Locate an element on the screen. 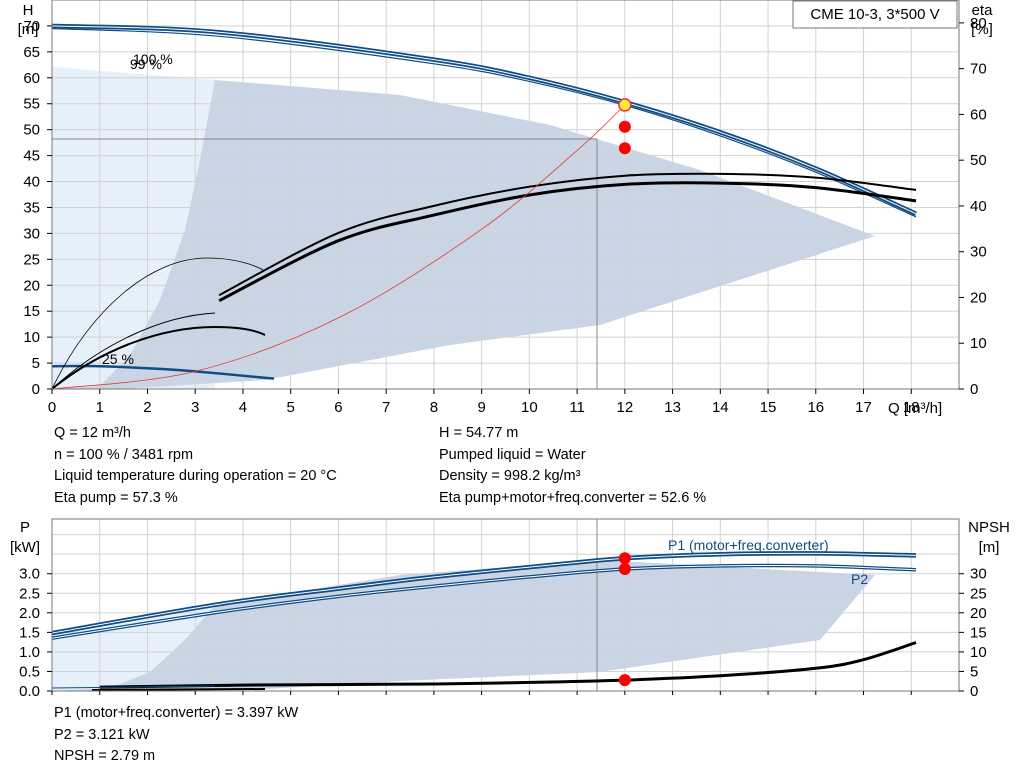 The height and width of the screenshot is (781, 1024). x-tick-label: 0 is located at coordinates (52, 407).